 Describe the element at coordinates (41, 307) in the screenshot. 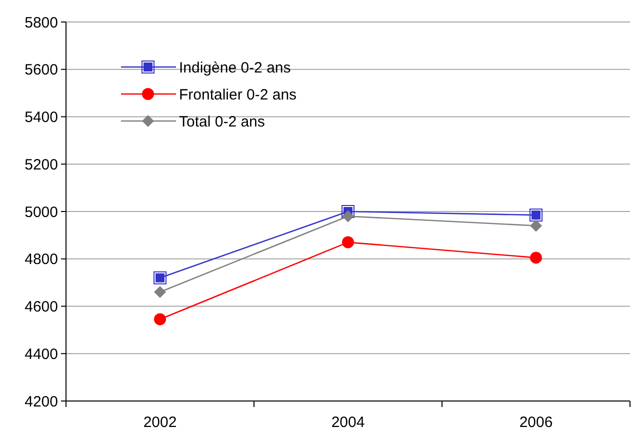

I see `y-tick-label: 4600` at that location.